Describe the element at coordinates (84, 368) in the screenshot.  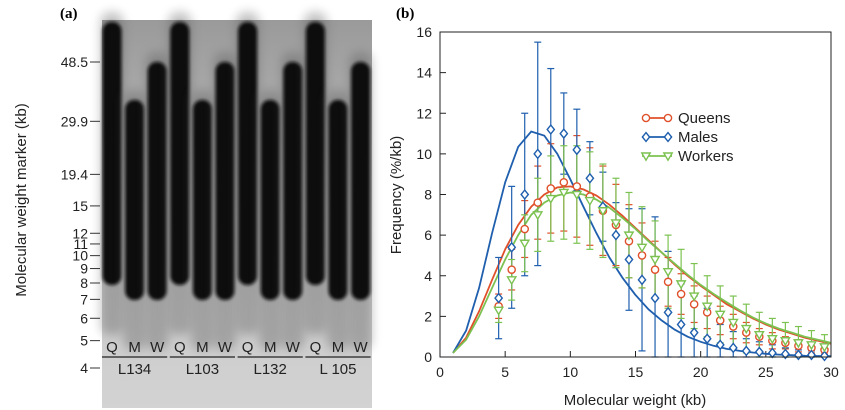
I see `marker-label: 4` at that location.